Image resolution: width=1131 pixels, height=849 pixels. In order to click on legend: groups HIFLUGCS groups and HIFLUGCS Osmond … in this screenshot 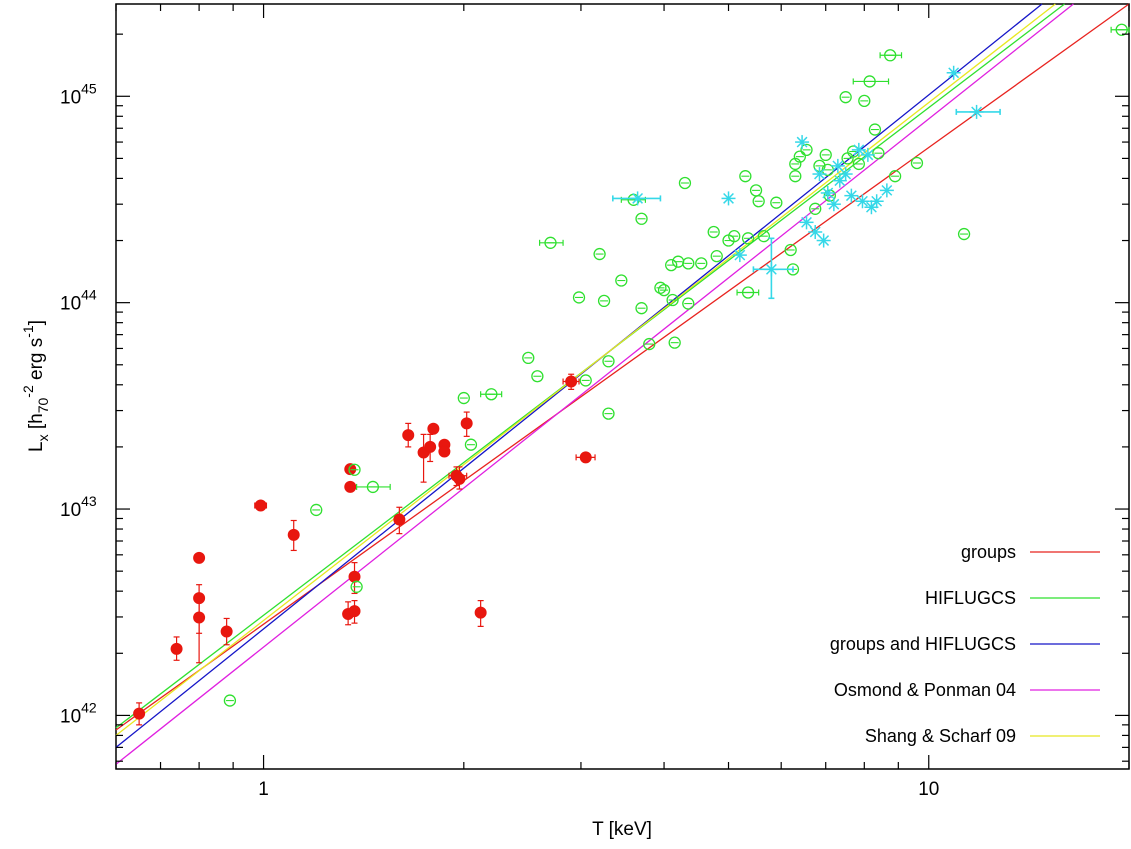, I will do `click(965, 644)`.